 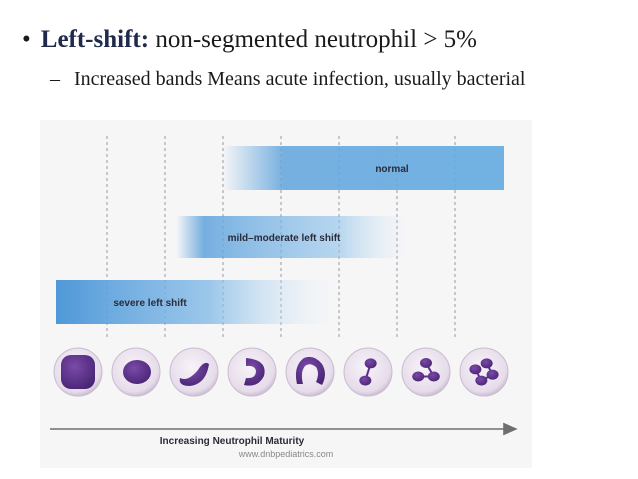 I want to click on segmented-4-lobe-cell, so click(x=484, y=372).